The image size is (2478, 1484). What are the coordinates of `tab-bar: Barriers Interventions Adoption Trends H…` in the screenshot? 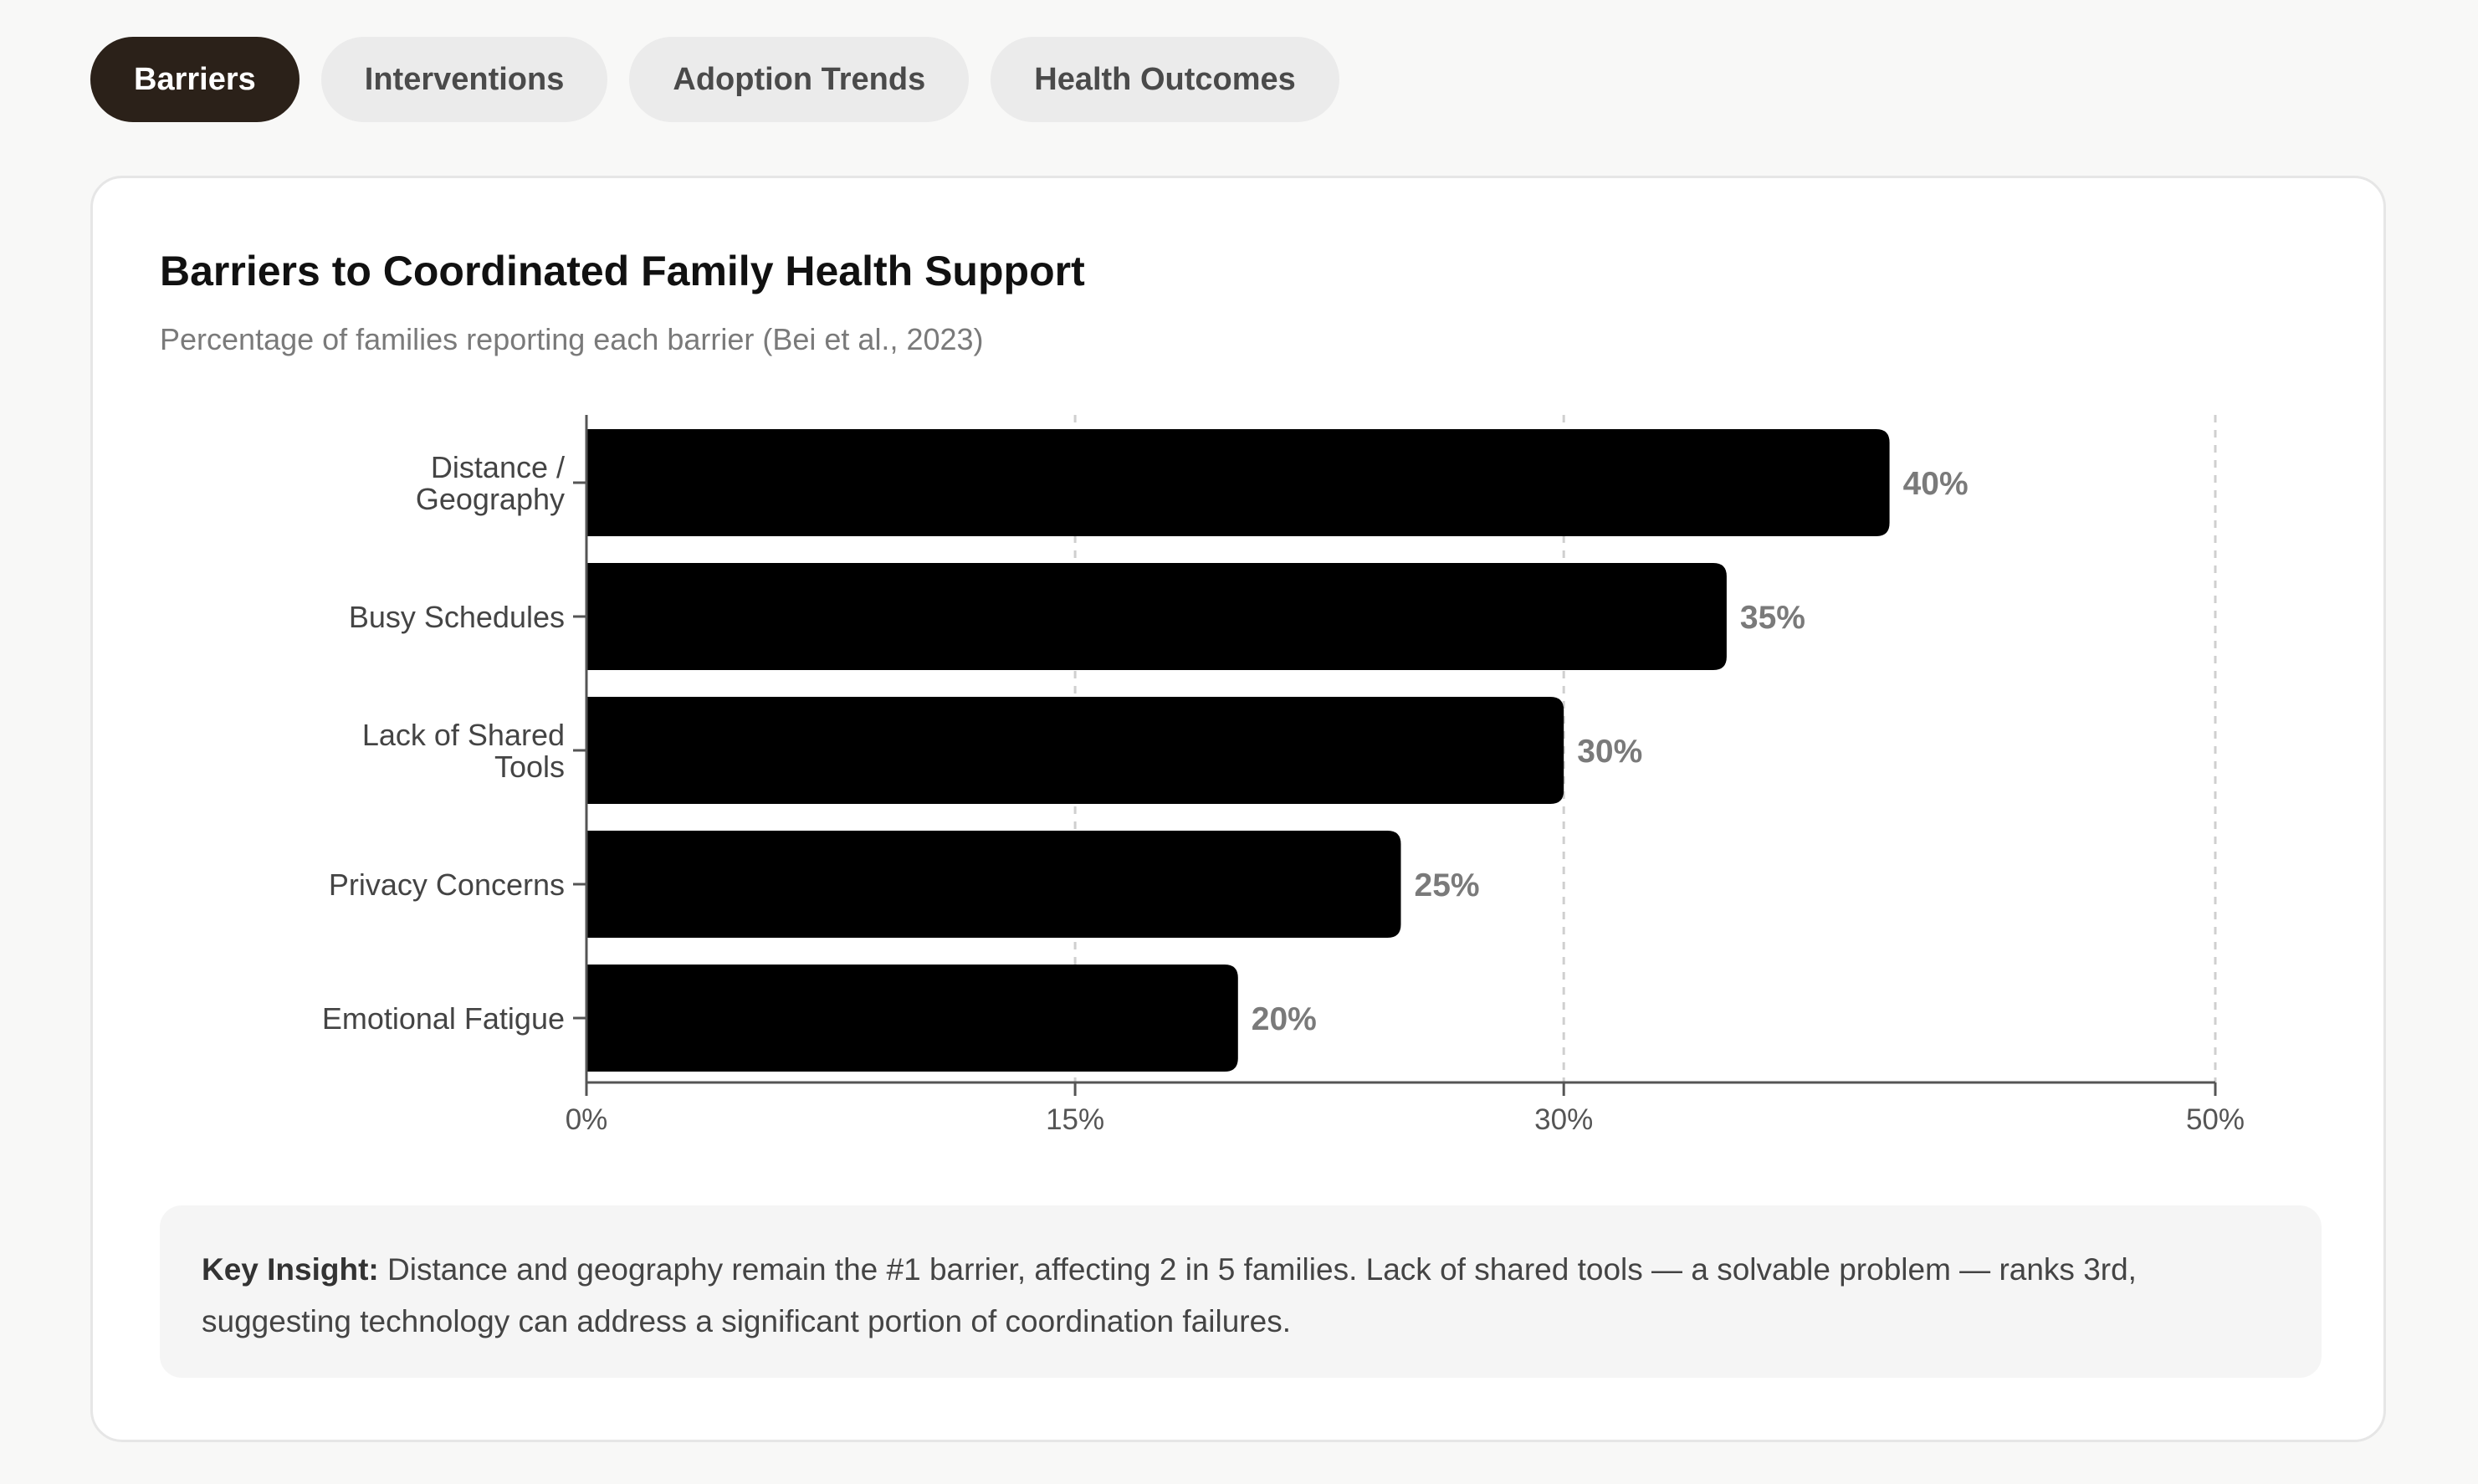 It's located at (714, 79).